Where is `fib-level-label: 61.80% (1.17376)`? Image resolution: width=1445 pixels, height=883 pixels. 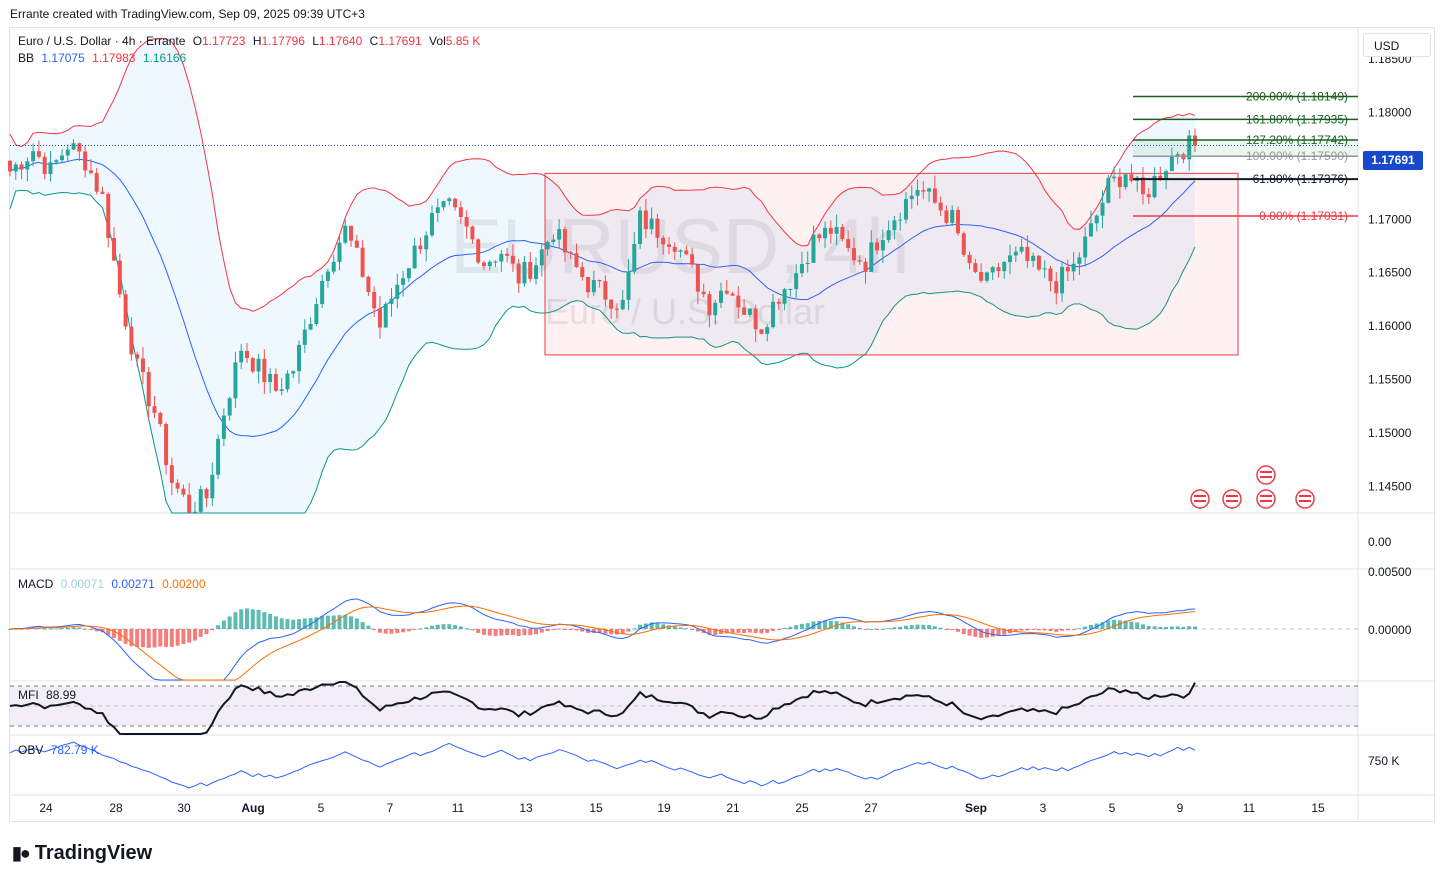 fib-level-label: 61.80% (1.17376) is located at coordinates (1300, 179).